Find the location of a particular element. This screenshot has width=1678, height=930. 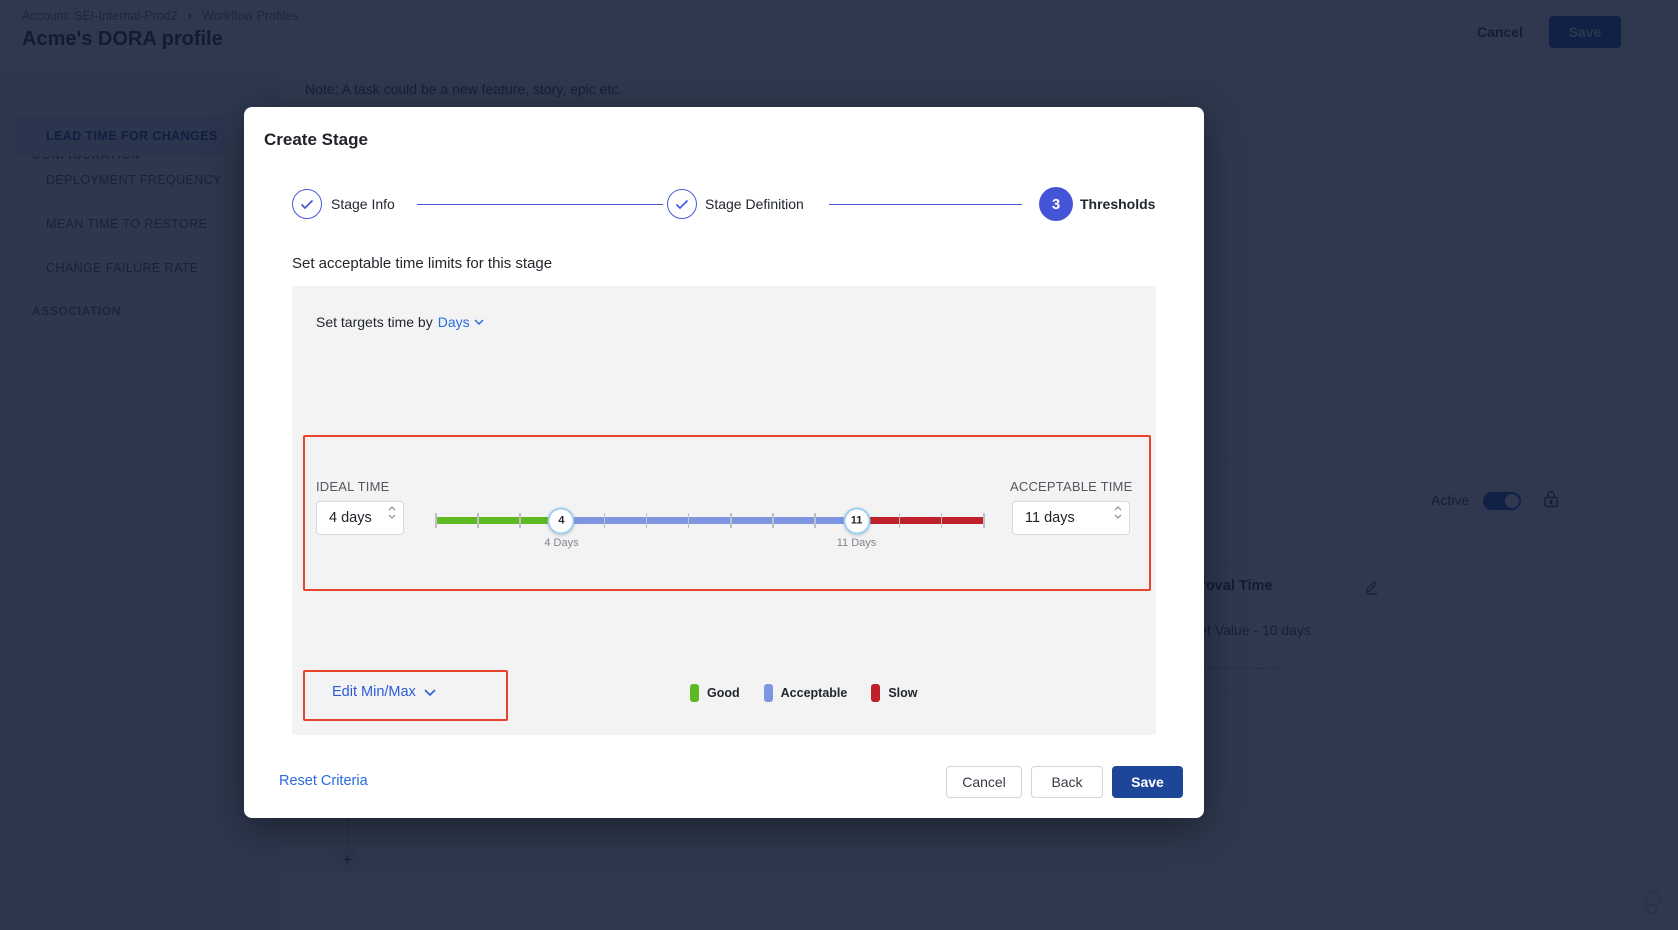

step-label-stage-definition: Stage Definition is located at coordinates (754, 204).